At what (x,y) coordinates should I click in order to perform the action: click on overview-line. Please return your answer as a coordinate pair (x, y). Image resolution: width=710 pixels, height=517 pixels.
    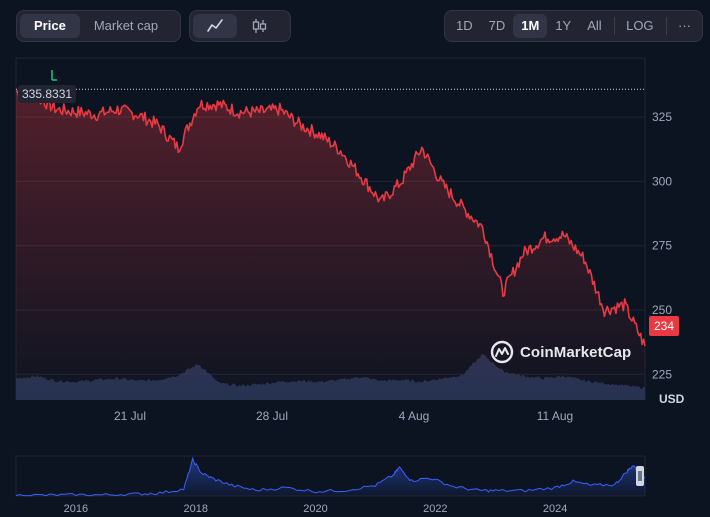
    Looking at the image, I should click on (330, 476).